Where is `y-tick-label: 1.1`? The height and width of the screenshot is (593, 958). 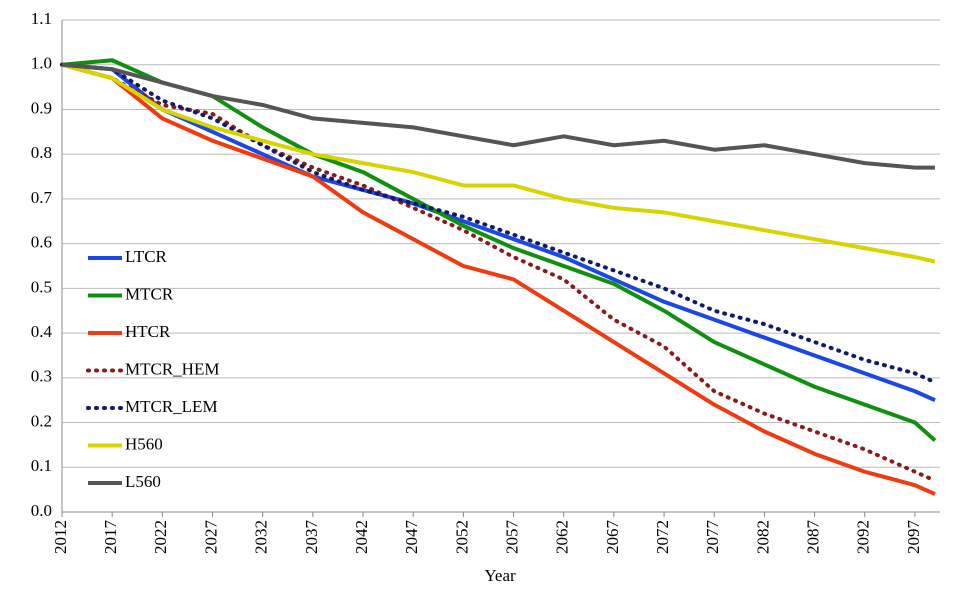
y-tick-label: 1.1 is located at coordinates (41, 18).